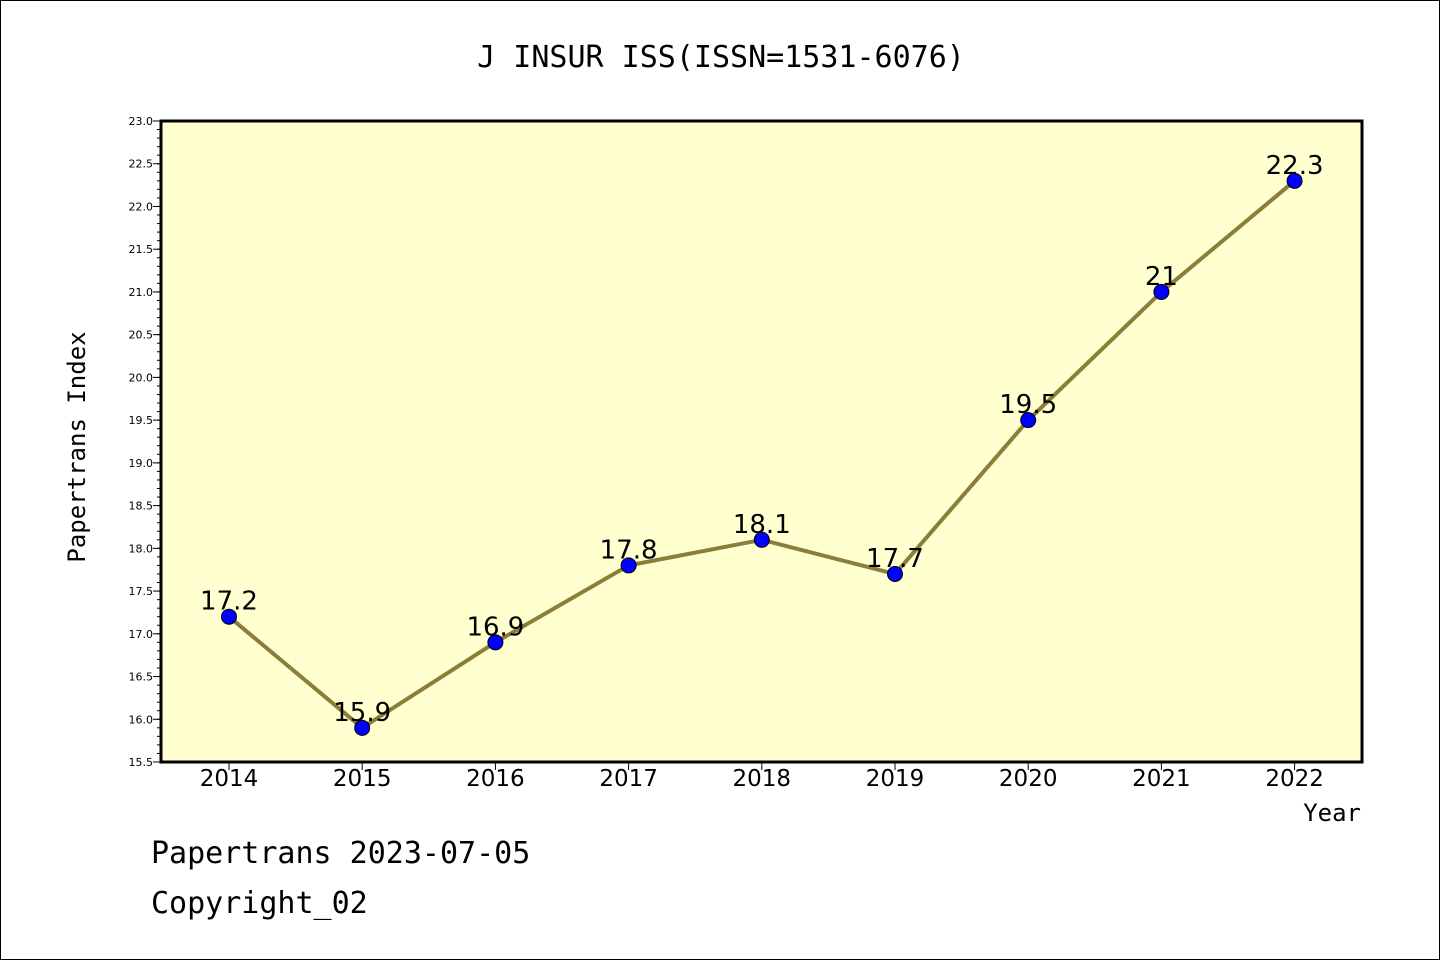 The height and width of the screenshot is (961, 1440). I want to click on x-tick-label: 2017, so click(628, 779).